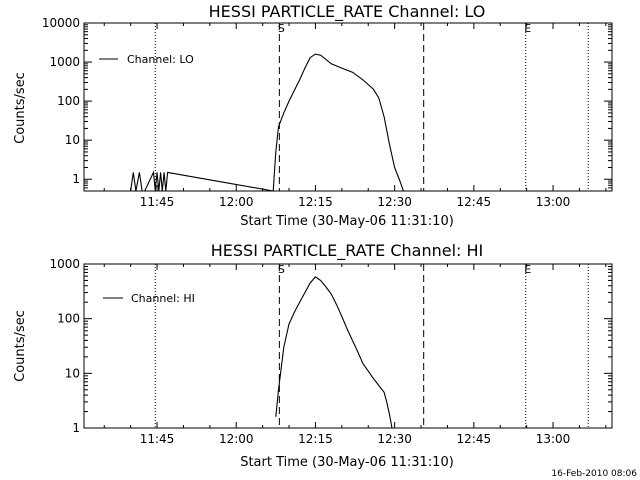 Image resolution: width=640 pixels, height=480 pixels. I want to click on legend-label-hi: Channel: HI, so click(163, 298).